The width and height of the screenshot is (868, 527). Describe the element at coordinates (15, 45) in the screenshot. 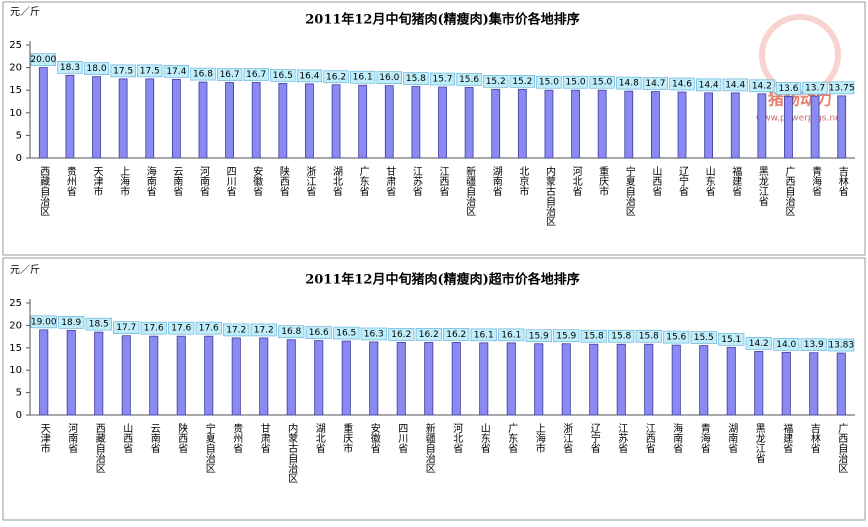

I see `y-tick-label: 25` at that location.